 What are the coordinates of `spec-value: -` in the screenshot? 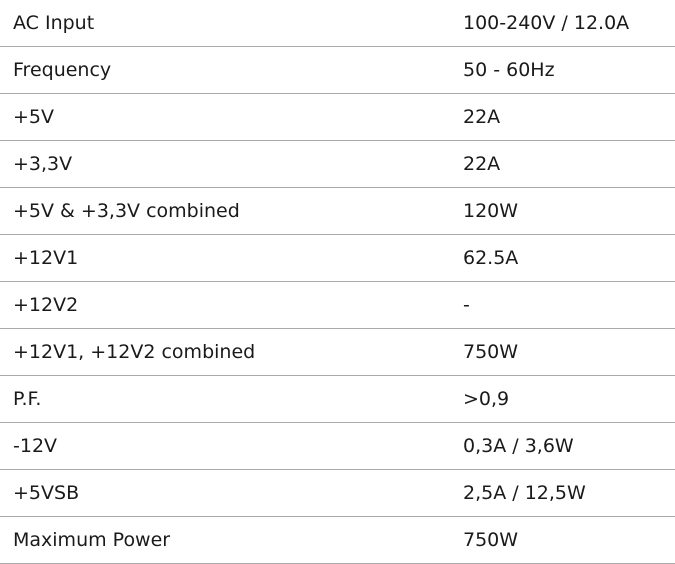 It's located at (466, 305).